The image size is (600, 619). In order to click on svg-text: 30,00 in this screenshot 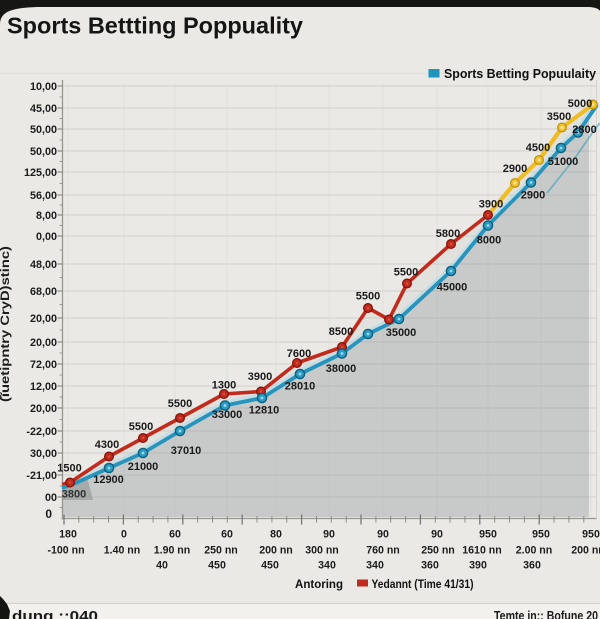, I will do `click(43, 454)`.